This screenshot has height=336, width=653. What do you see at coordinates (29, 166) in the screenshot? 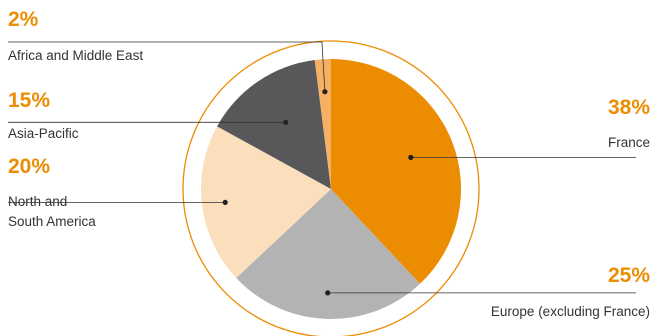
I see `slice-value-label: 20%` at bounding box center [29, 166].